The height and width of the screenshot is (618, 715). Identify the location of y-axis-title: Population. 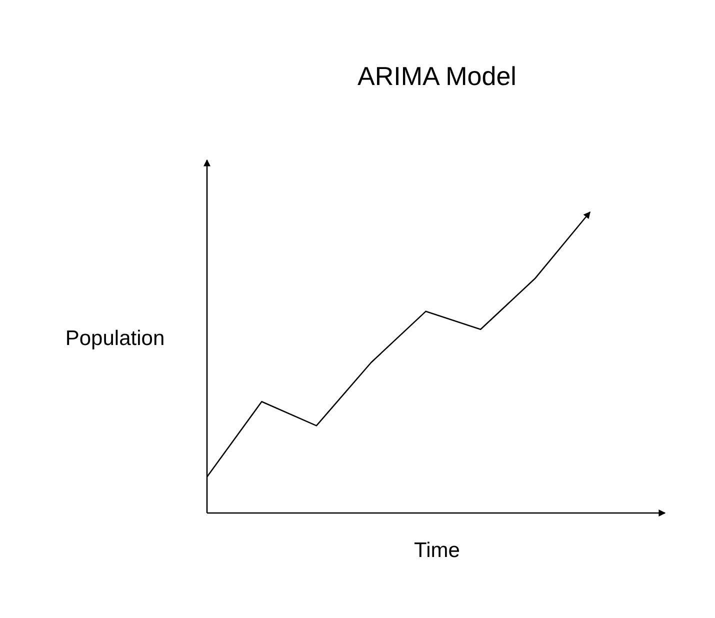
(115, 338).